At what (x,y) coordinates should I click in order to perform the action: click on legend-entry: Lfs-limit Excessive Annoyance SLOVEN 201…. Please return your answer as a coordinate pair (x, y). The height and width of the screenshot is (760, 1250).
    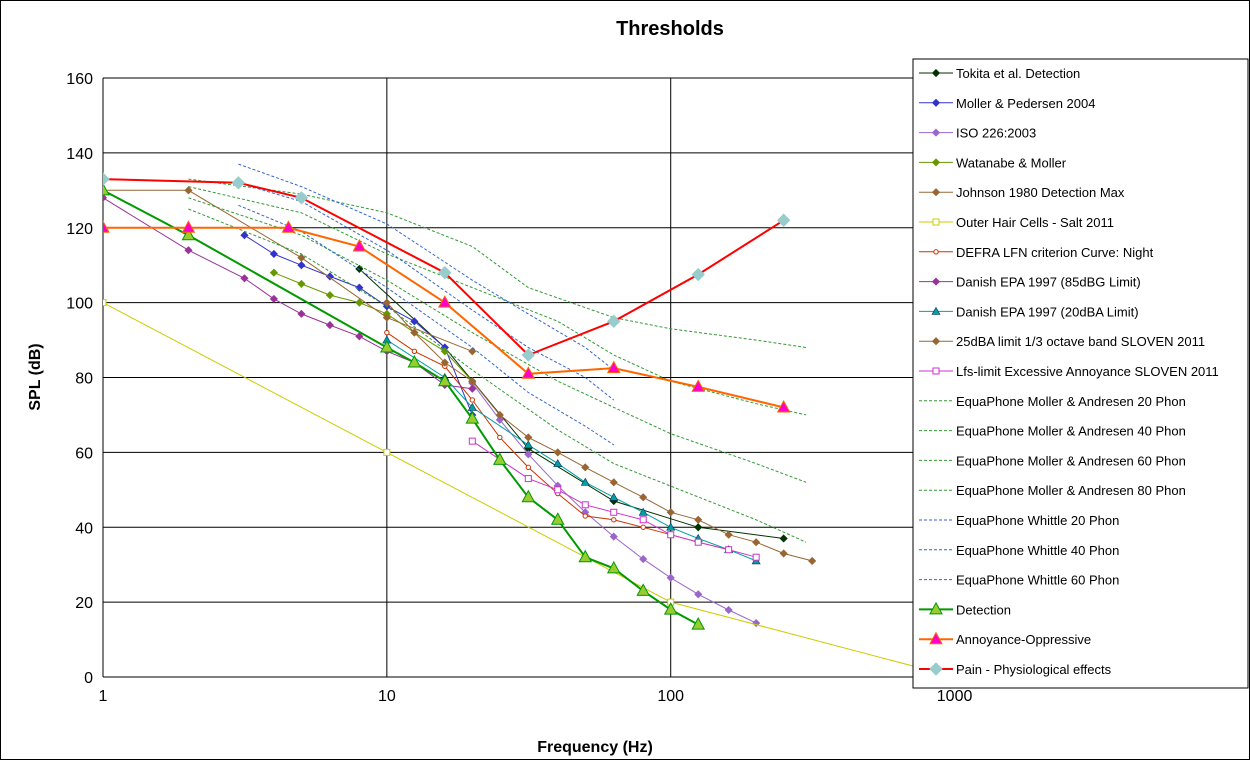
    Looking at the image, I should click on (1069, 371).